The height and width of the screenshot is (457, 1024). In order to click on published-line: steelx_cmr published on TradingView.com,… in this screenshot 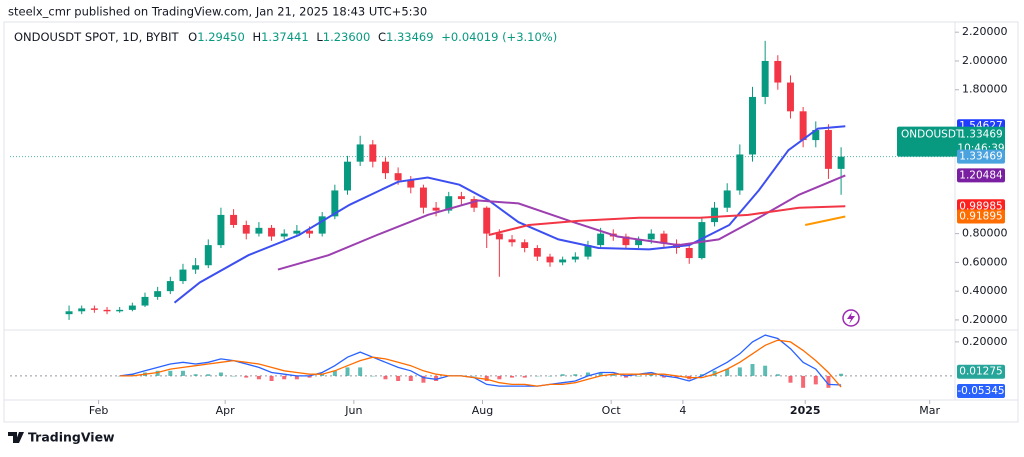, I will do `click(217, 12)`.